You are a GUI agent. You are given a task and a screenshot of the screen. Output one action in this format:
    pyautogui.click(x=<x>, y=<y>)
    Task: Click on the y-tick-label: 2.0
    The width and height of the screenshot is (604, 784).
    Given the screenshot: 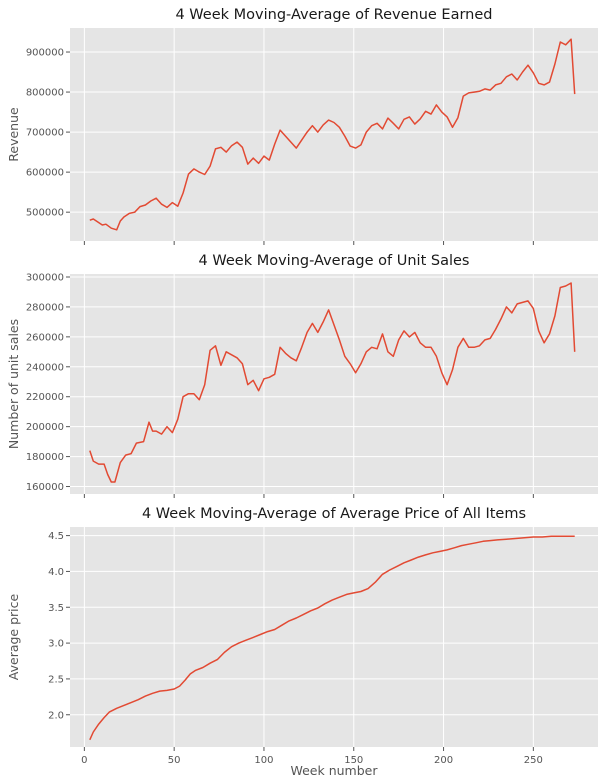 What is the action you would take?
    pyautogui.click(x=56, y=715)
    